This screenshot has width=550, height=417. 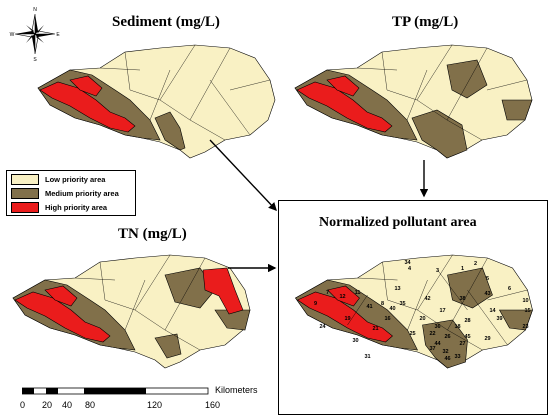 What do you see at coordinates (131, 311) in the screenshot?
I see `tn-map` at bounding box center [131, 311].